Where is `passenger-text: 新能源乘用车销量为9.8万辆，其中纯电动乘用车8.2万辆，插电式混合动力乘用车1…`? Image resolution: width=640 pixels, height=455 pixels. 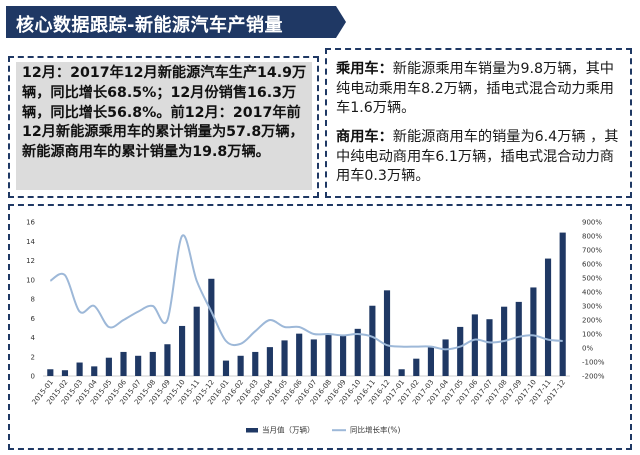
passenger-text: 新能源乘用车销量为9.8万辆，其中纯电动乘用车8.2万辆，插电式混合动力乘用车1… is located at coordinates (475, 89).